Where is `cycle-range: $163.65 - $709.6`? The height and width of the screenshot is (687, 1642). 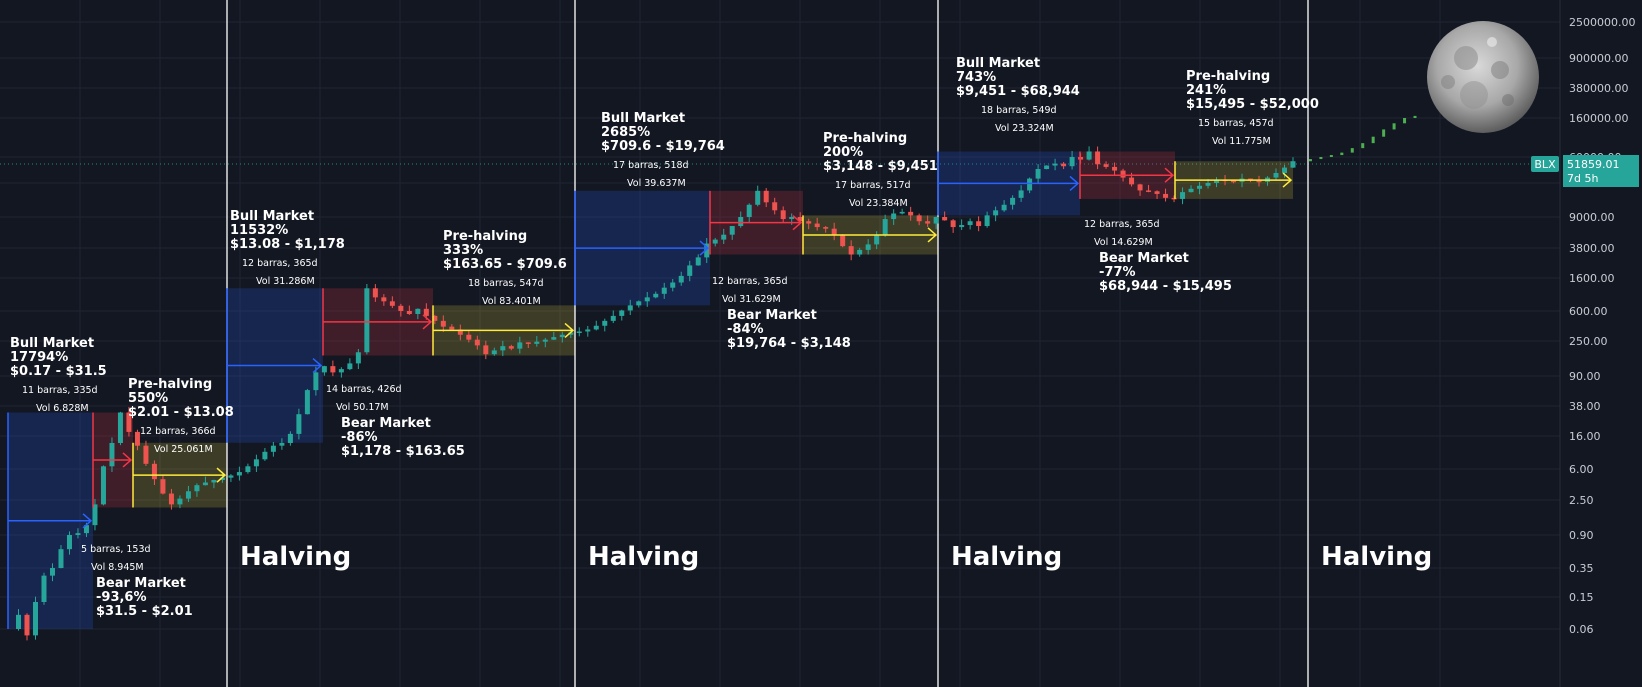
cycle-range: $163.65 - $709.6 is located at coordinates (505, 264).